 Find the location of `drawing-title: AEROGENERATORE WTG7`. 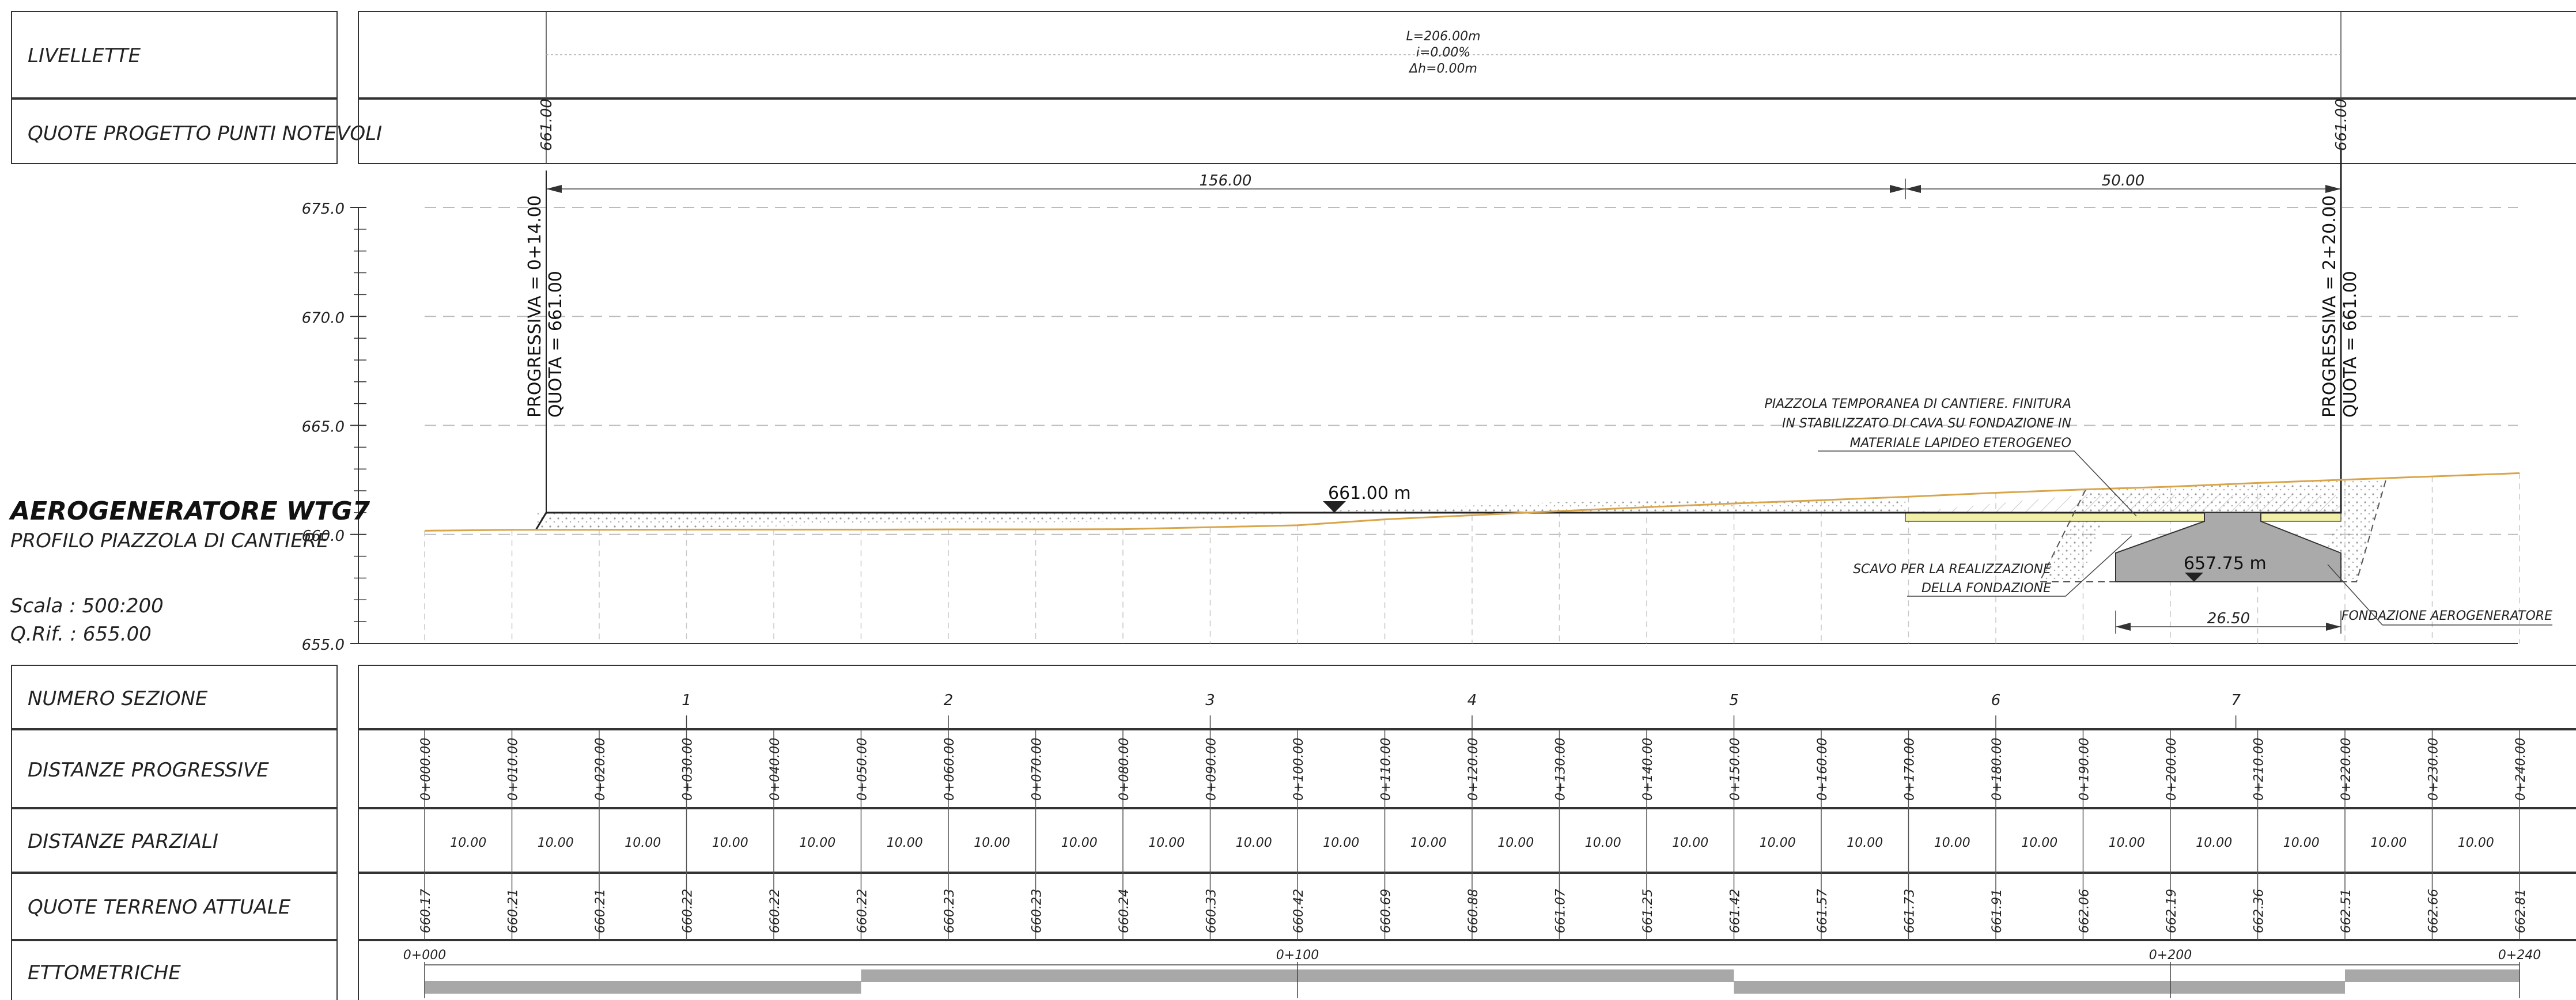

drawing-title: AEROGENERATORE WTG7 is located at coordinates (189, 511).